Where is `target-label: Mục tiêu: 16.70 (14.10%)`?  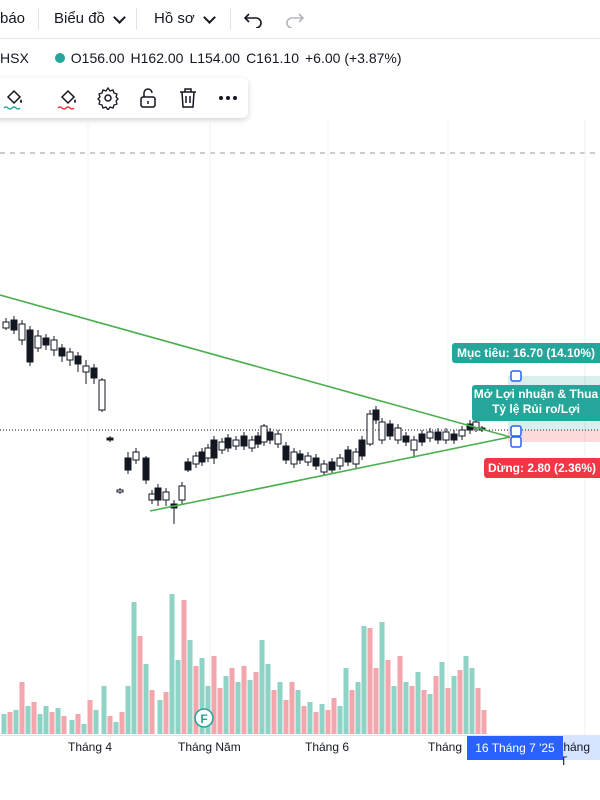 target-label: Mục tiêu: 16.70 (14.10%) is located at coordinates (526, 353).